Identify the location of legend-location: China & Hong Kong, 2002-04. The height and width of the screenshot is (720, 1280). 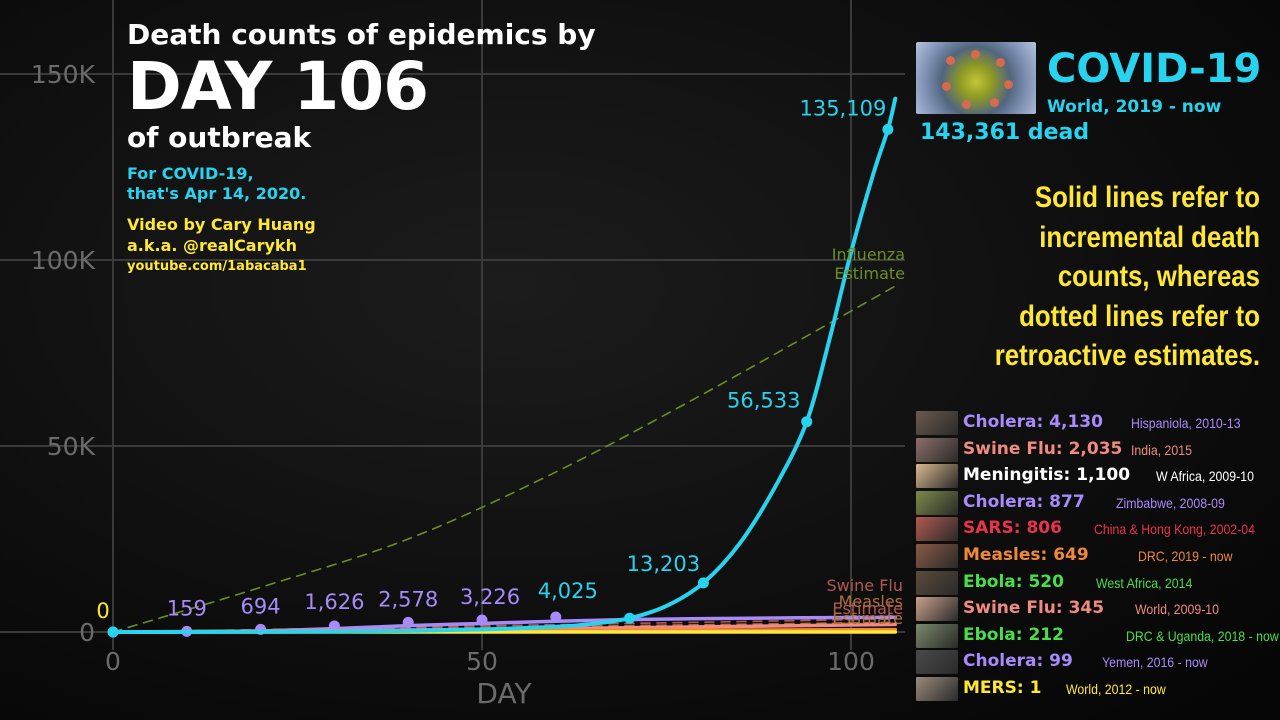
(1174, 529).